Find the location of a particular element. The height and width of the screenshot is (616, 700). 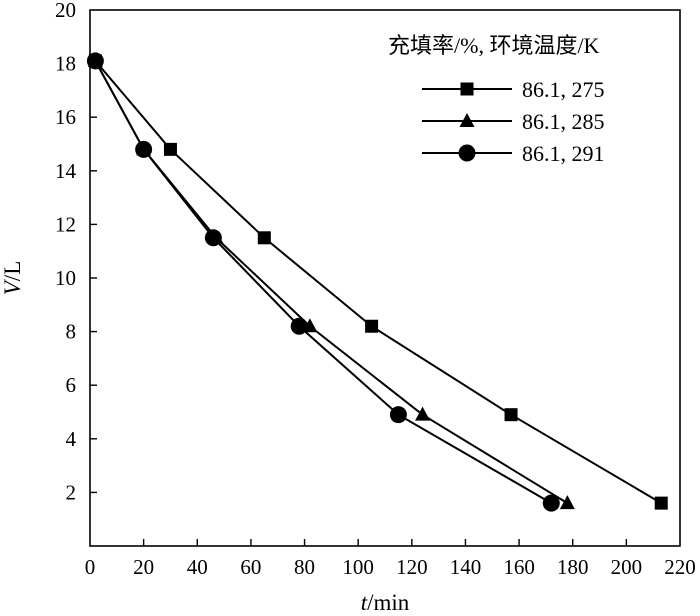

legend-item: 86.1, 285 is located at coordinates (513, 121).